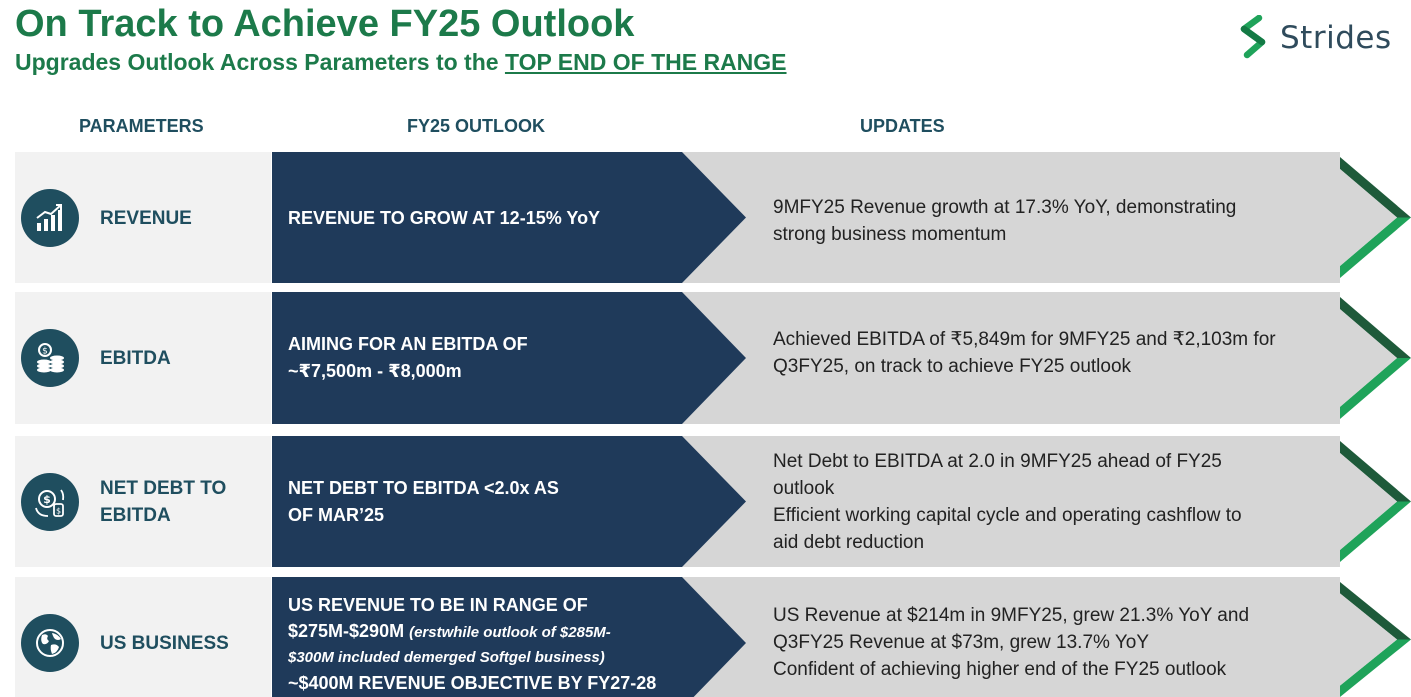 The image size is (1411, 697). I want to click on outlook-line: US REVENUE TO BE IN RANGE OF, so click(438, 605).